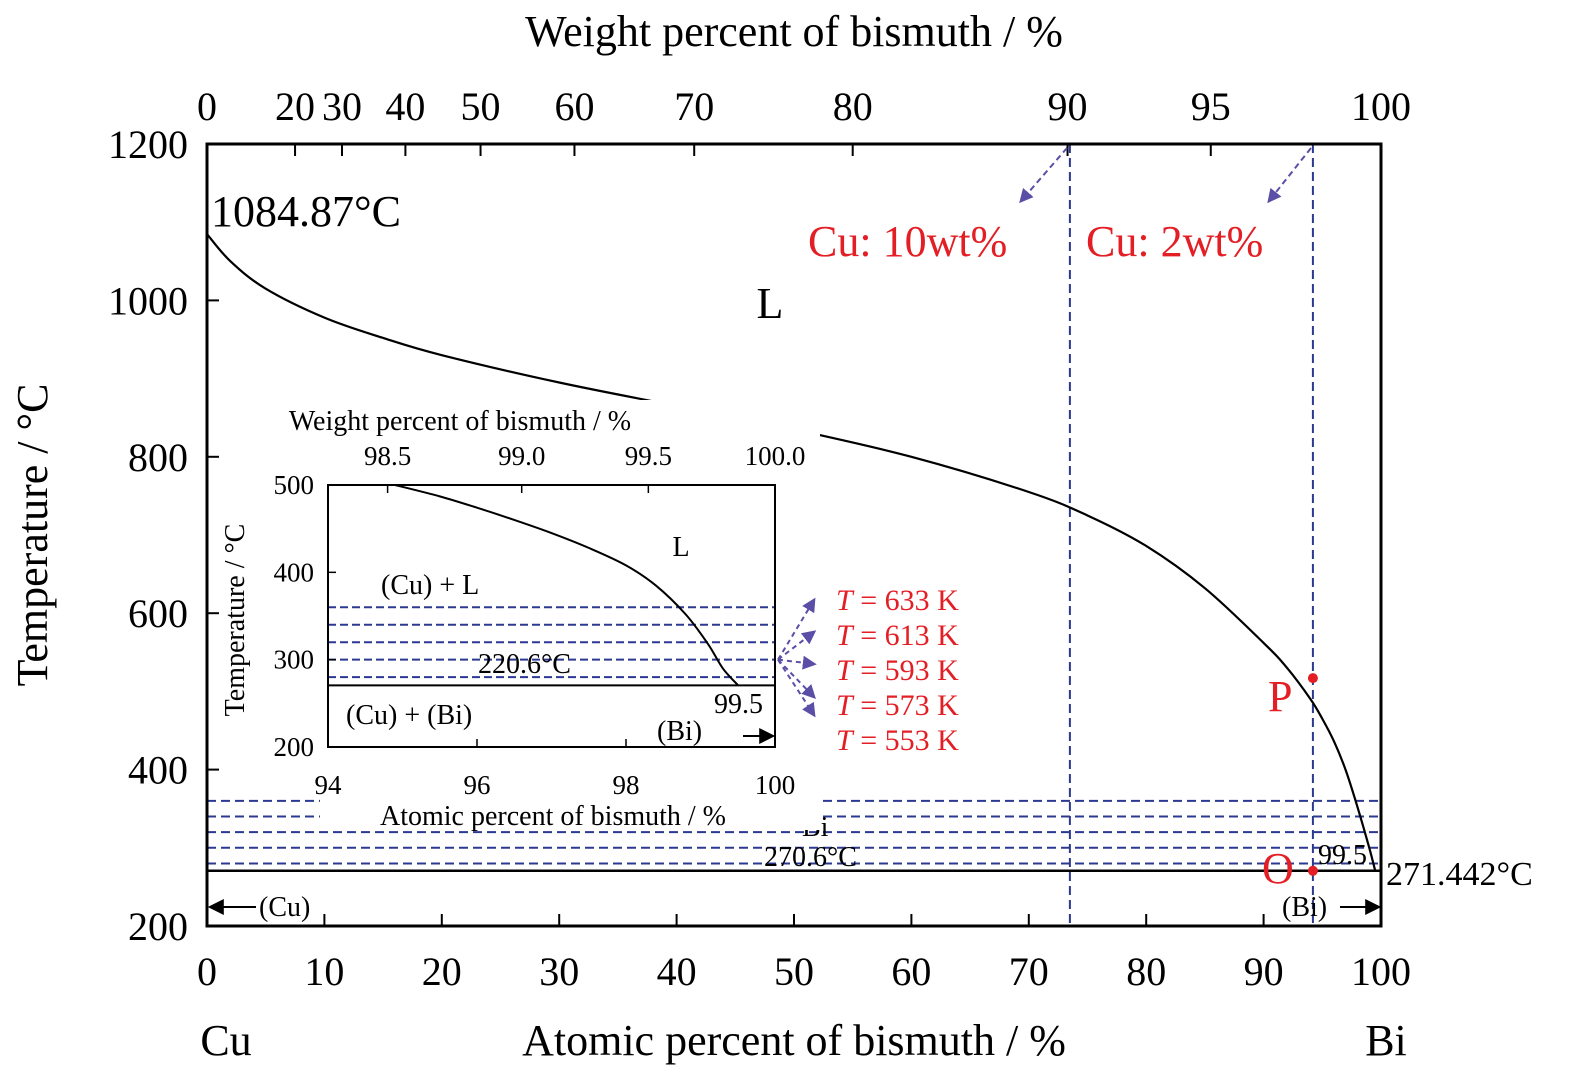 The height and width of the screenshot is (1076, 1575). I want to click on inset-y-axis-ticks: 200 300 400 500, so click(305, 616).